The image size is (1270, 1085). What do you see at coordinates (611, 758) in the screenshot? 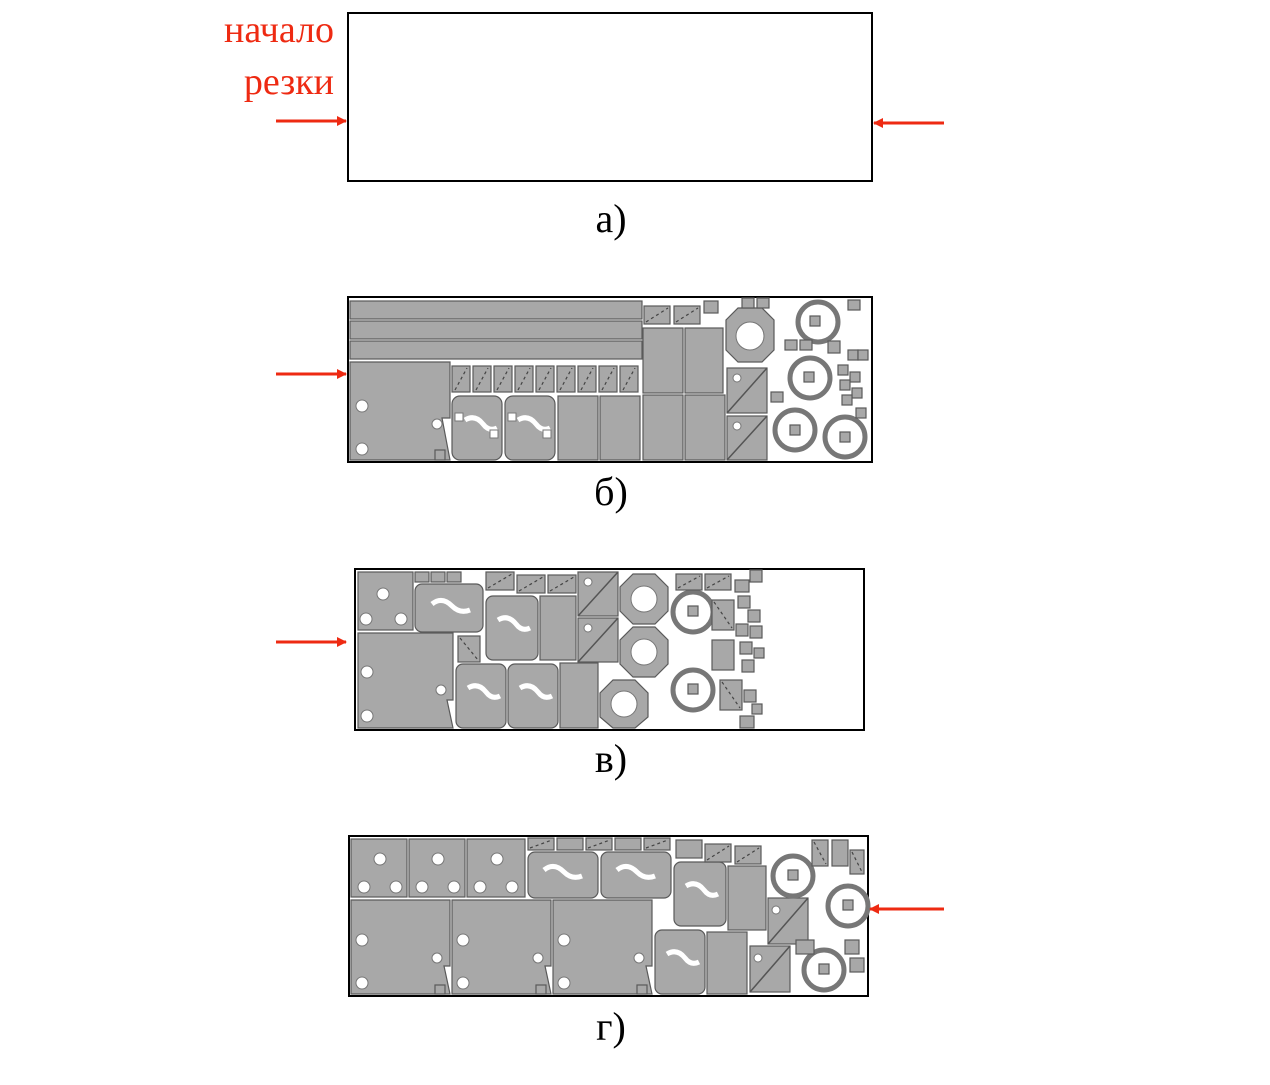
I see `caption-v: в)` at bounding box center [611, 758].